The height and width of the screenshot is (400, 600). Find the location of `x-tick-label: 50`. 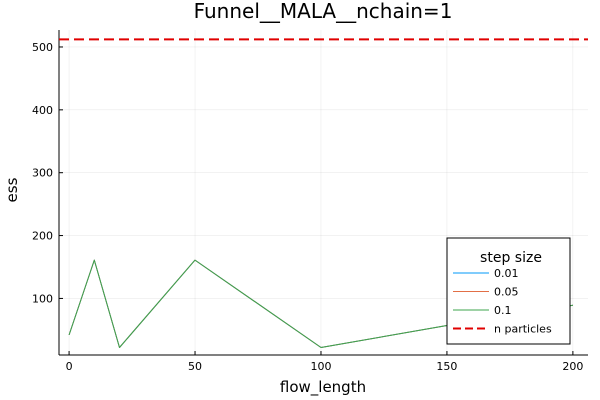

x-tick-label: 50 is located at coordinates (195, 366).